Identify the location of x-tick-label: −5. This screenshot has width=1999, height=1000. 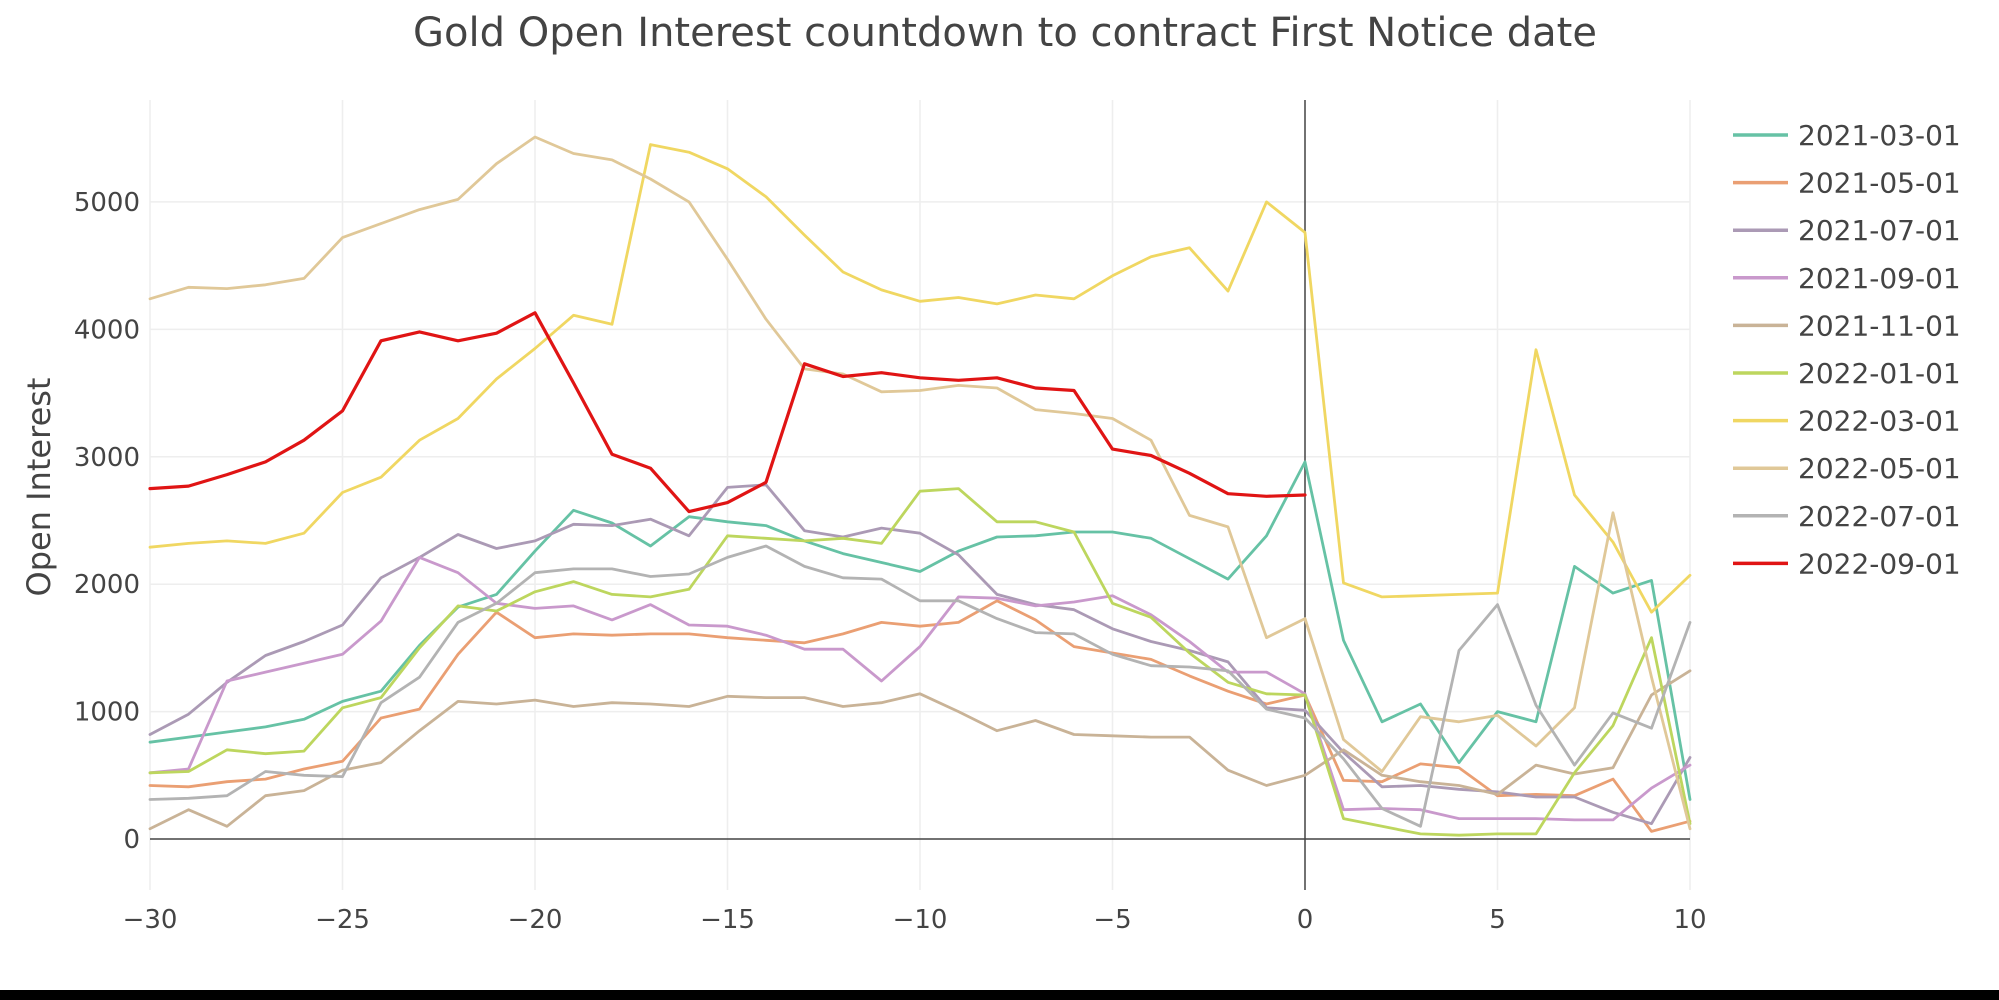
(1112, 920).